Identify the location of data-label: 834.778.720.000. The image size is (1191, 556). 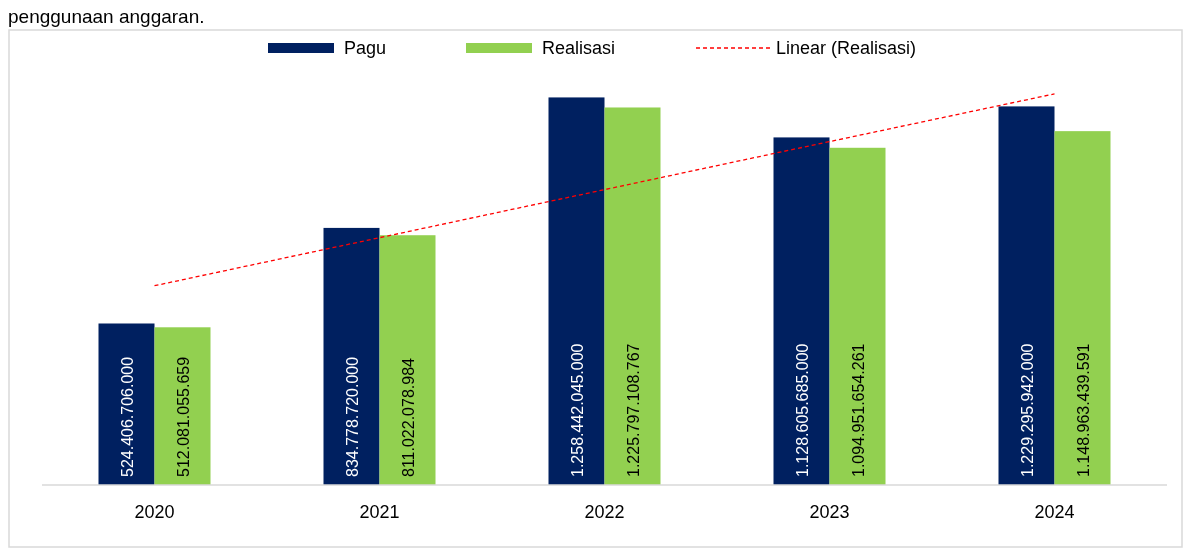
(352, 416).